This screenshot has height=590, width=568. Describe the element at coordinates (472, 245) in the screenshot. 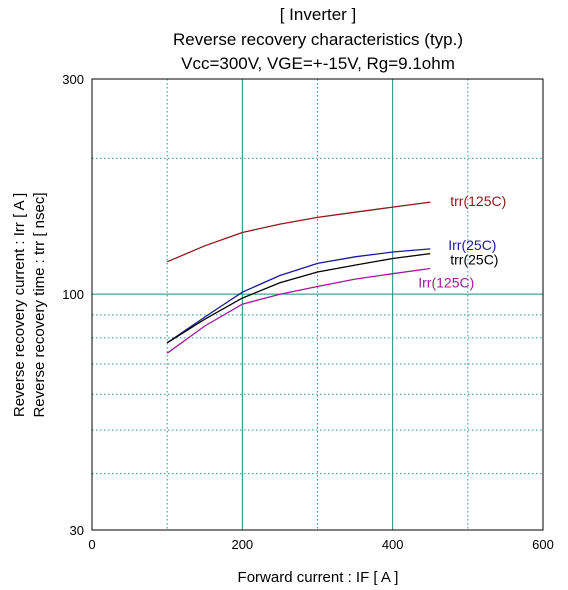

I see `series-label: Irr(25C)` at that location.